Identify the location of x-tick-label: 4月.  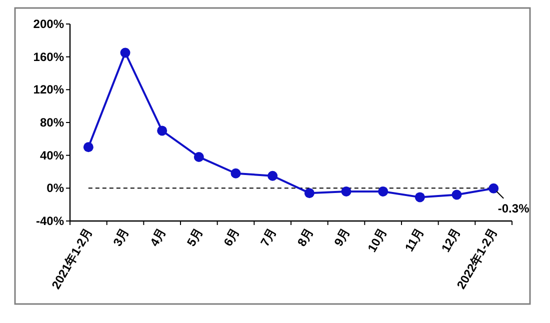
(158, 237).